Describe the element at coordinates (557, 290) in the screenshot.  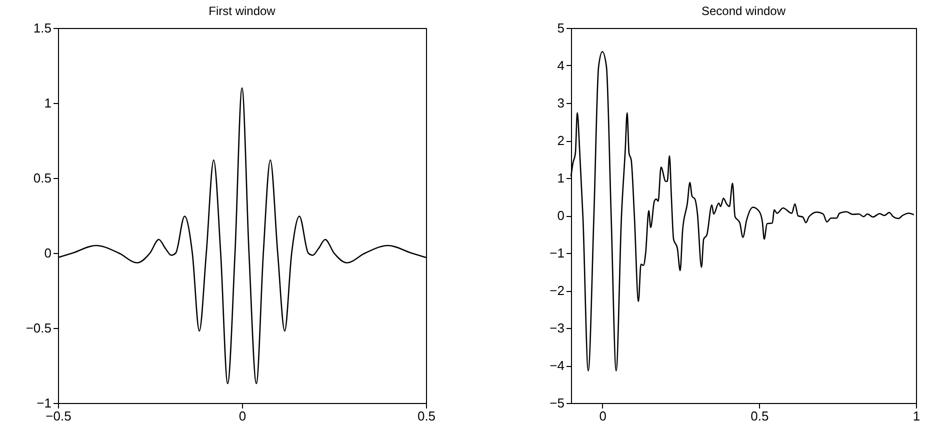
I see `y-tick-label: −2` at that location.